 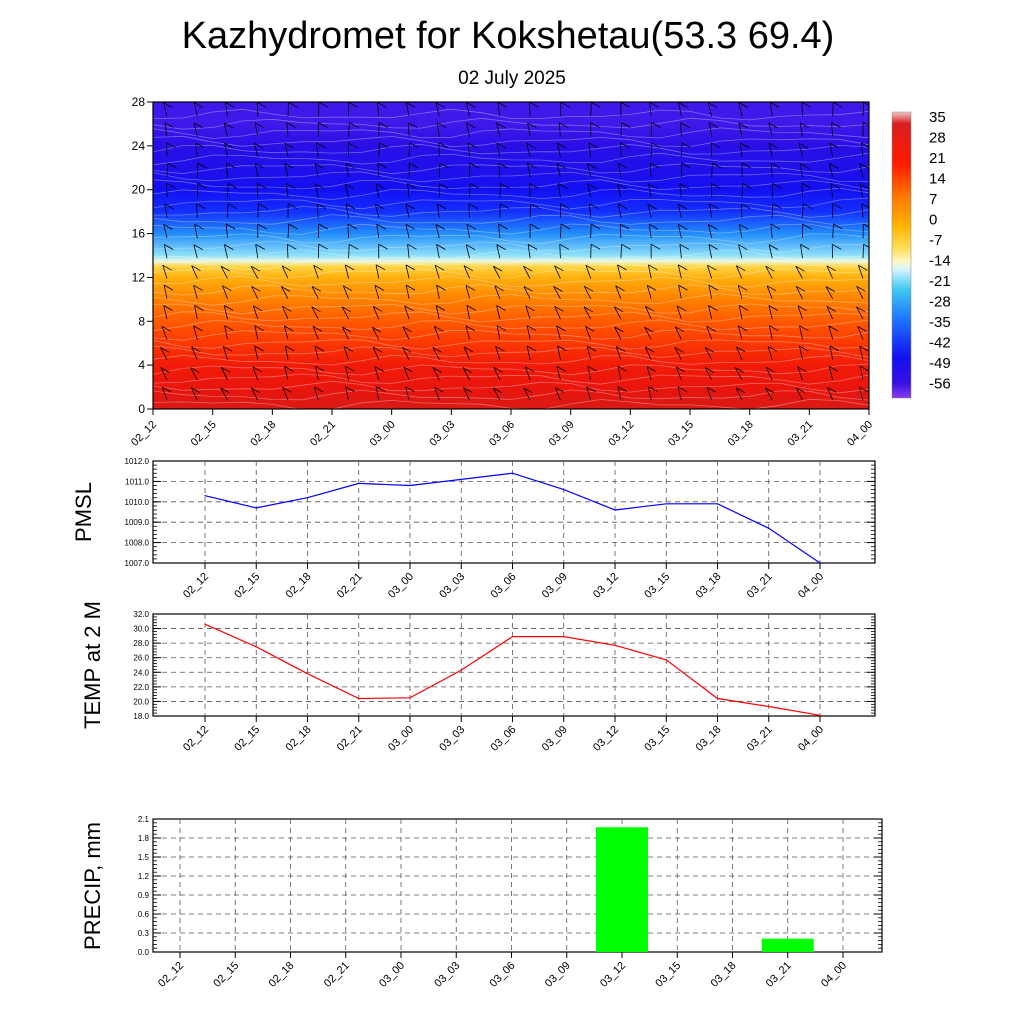 I want to click on page-subtitle: 02 July 2025, so click(x=512, y=78).